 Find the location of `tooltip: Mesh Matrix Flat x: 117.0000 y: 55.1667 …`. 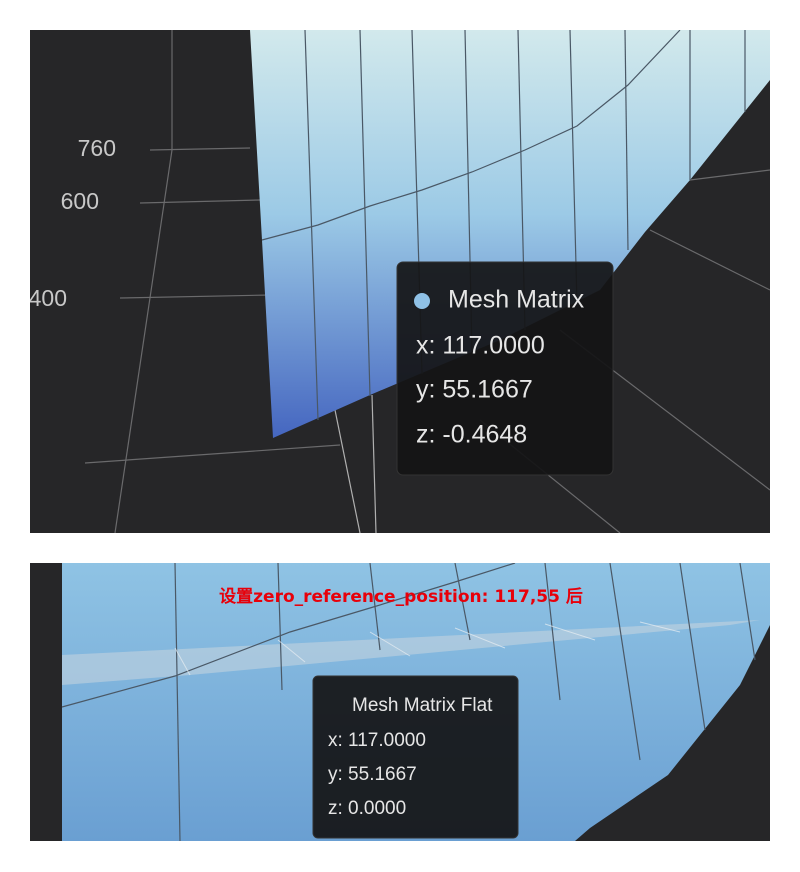

tooltip: Mesh Matrix Flat x: 117.0000 y: 55.1667 … is located at coordinates (415, 757).